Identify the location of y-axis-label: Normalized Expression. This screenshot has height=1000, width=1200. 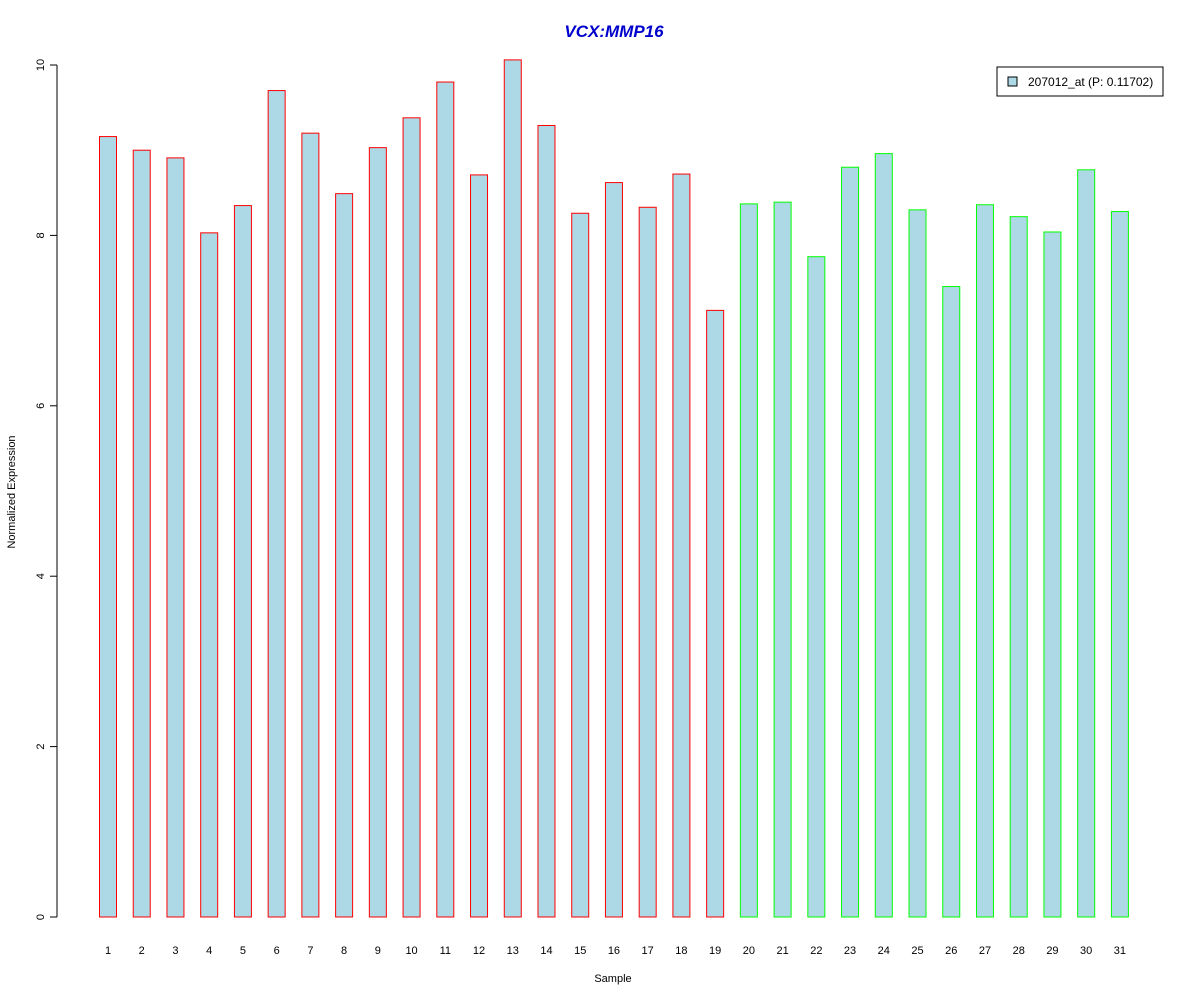
(12, 491).